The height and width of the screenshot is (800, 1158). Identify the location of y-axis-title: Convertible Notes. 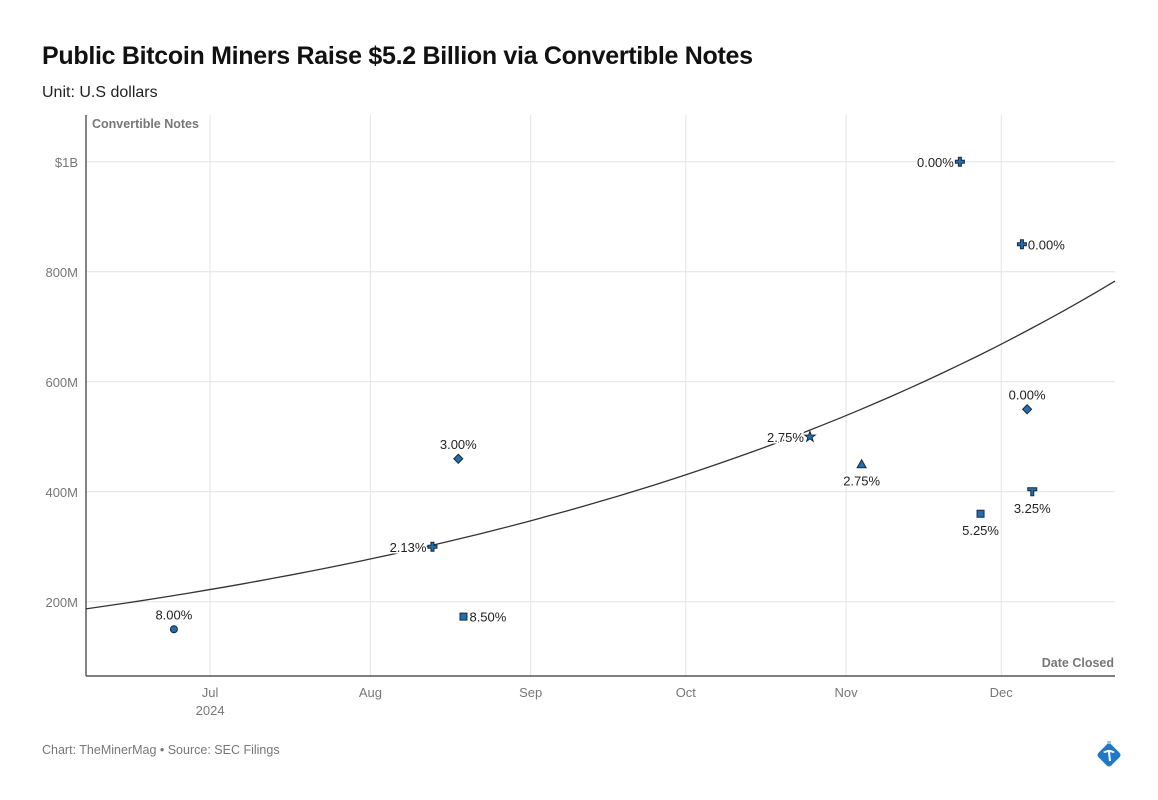
(145, 124).